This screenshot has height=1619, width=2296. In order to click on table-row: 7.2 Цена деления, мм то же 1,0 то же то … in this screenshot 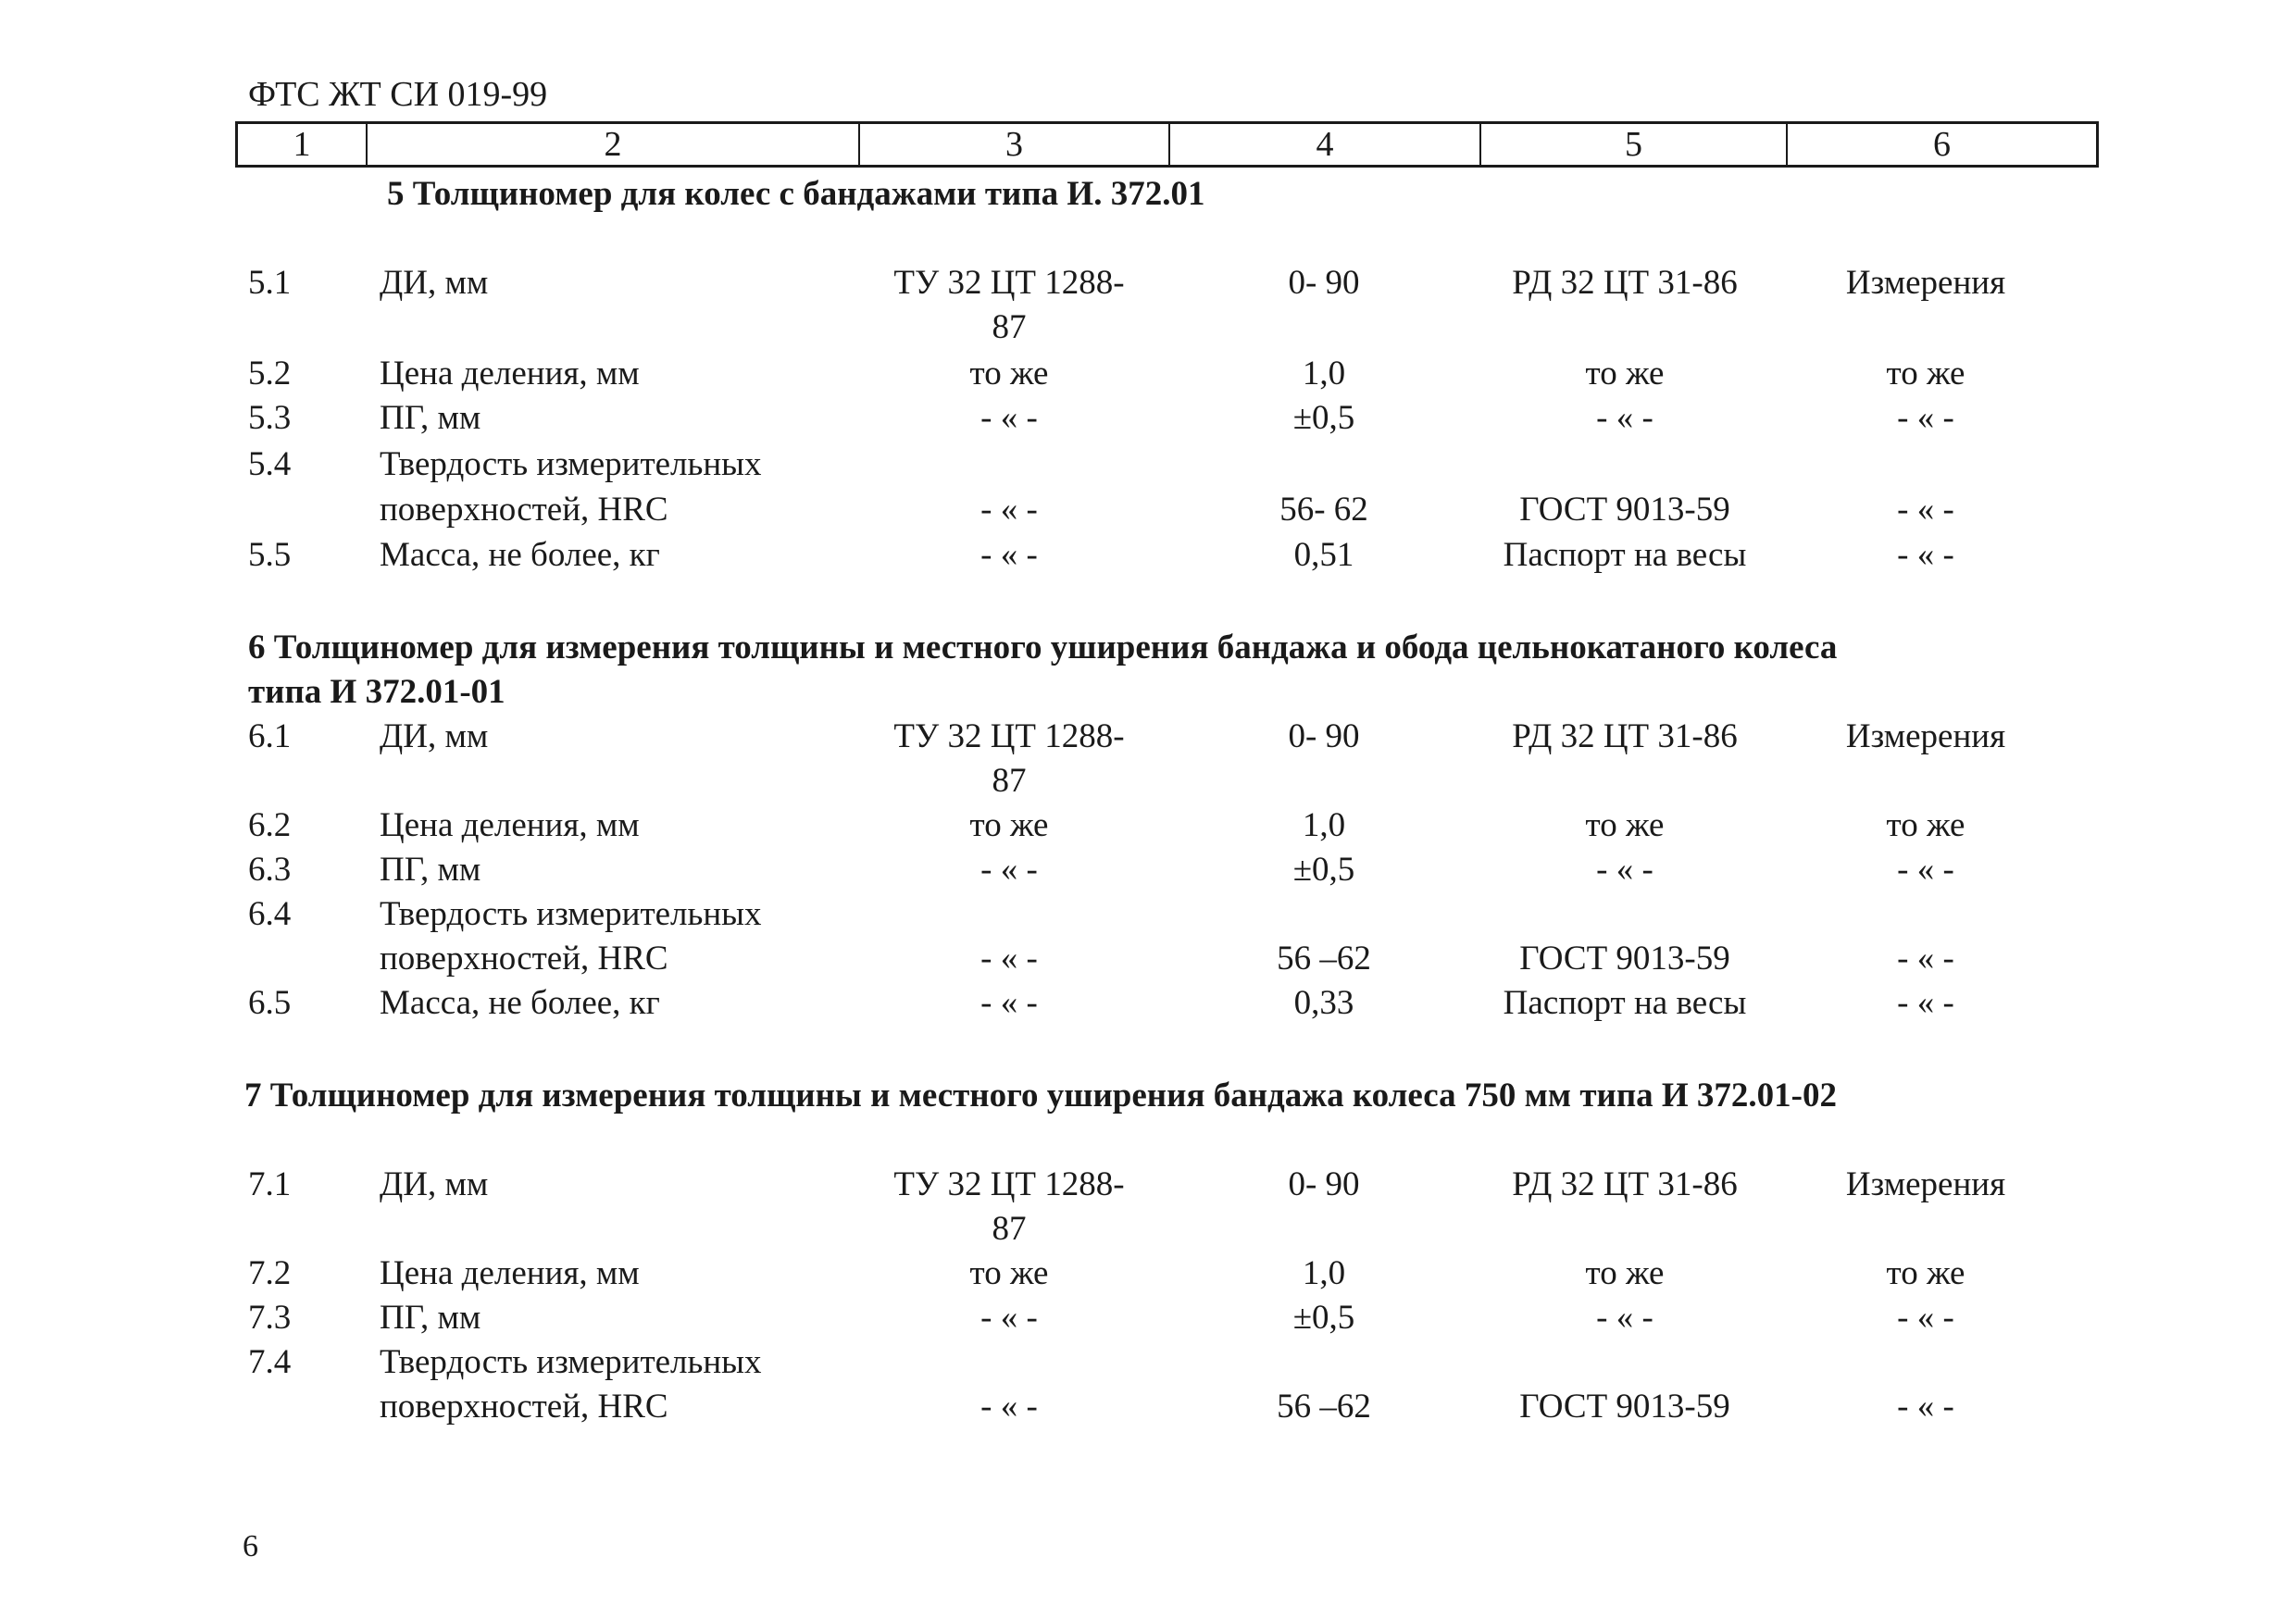, I will do `click(1148, 1274)`.